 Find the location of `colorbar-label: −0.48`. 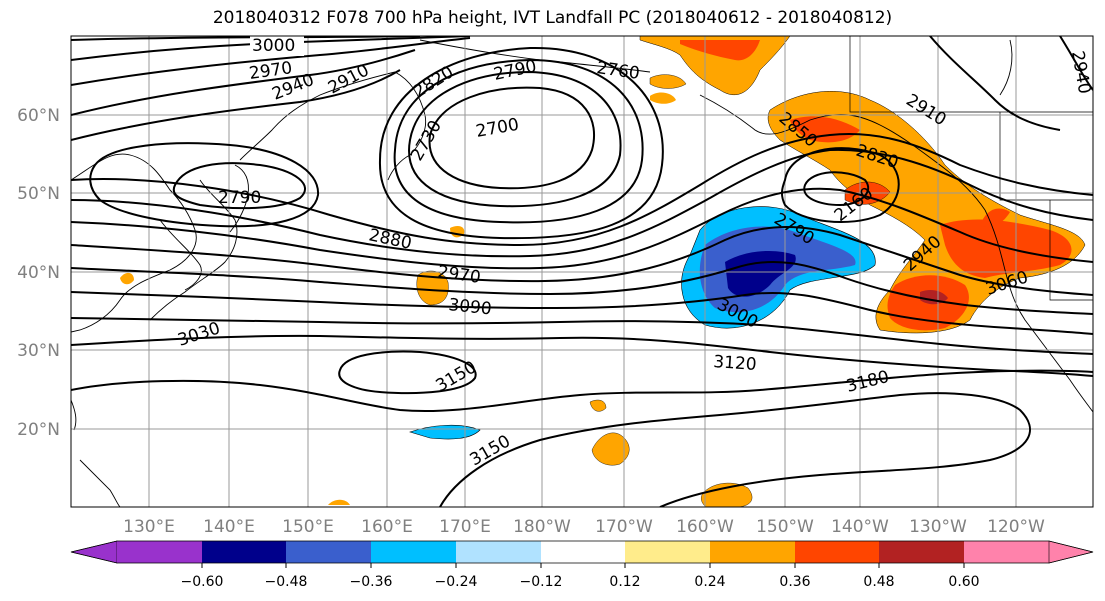

colorbar-label: −0.48 is located at coordinates (286, 582).